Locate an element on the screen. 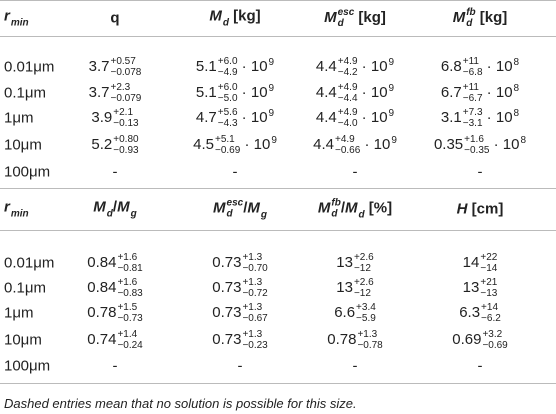 This screenshot has height=414, width=556. subscript: −0.72 is located at coordinates (255, 293).